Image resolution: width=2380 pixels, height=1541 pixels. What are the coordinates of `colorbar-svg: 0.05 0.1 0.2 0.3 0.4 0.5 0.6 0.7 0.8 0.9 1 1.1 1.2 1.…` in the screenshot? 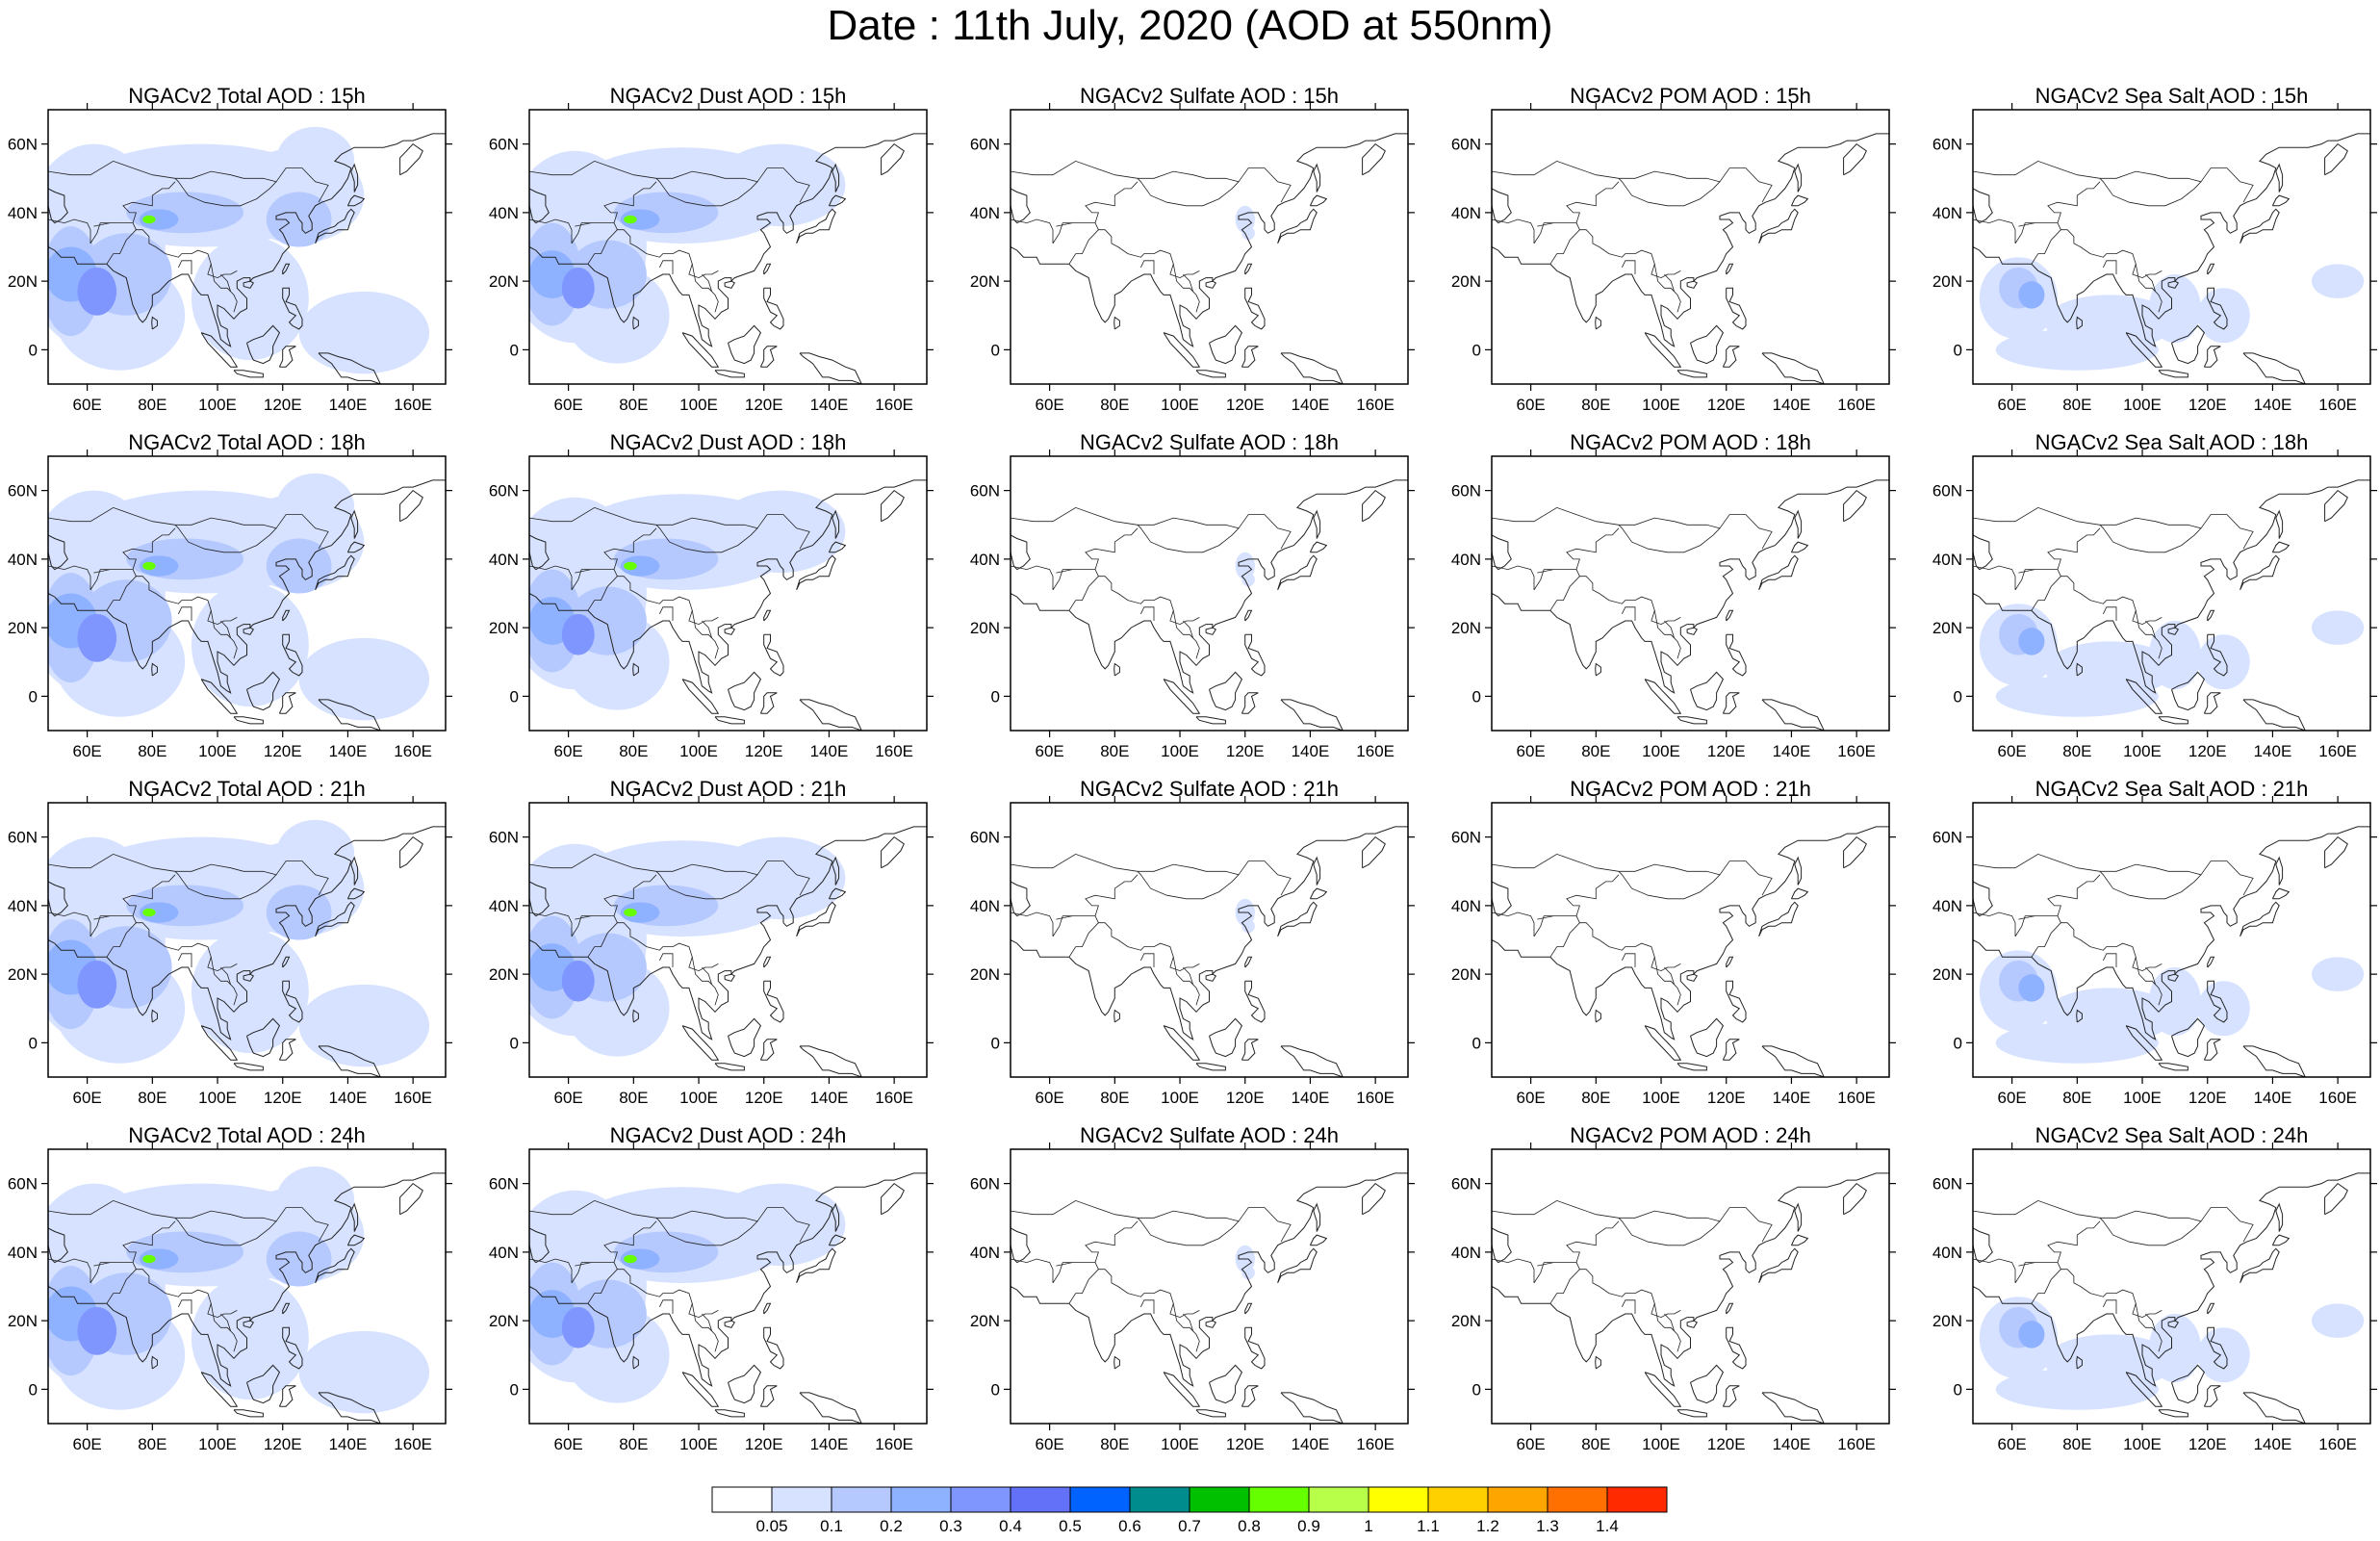 It's located at (1190, 1510).